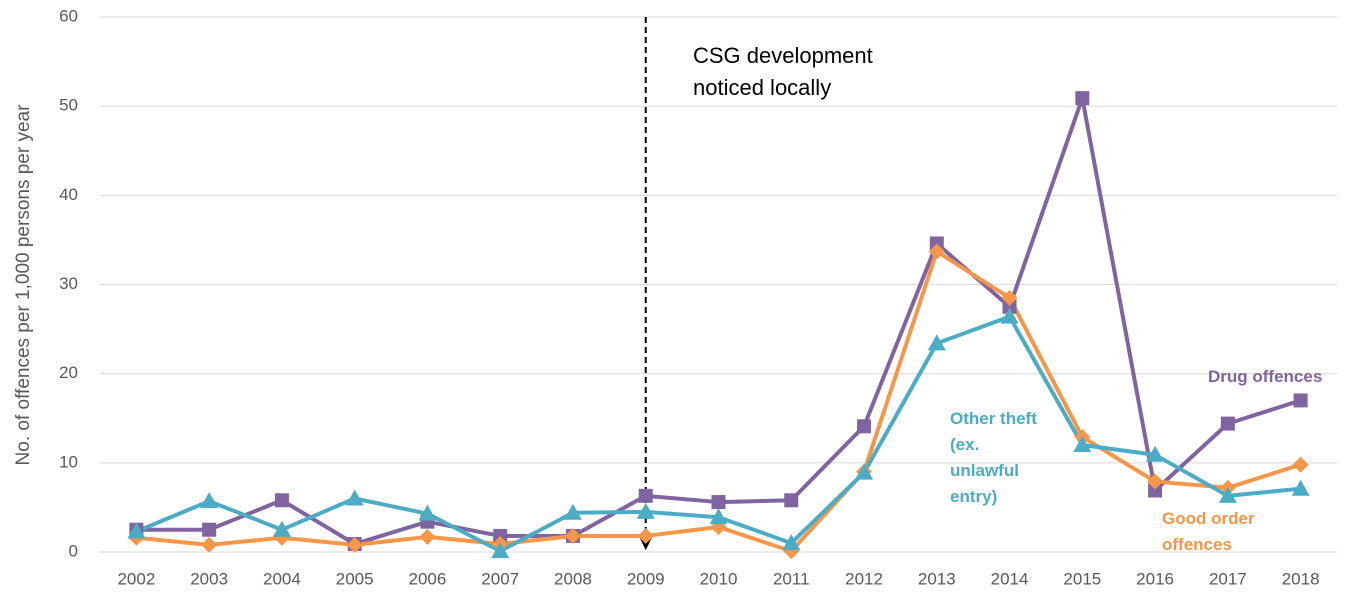  I want to click on x-tick-label: 2005, so click(355, 578).